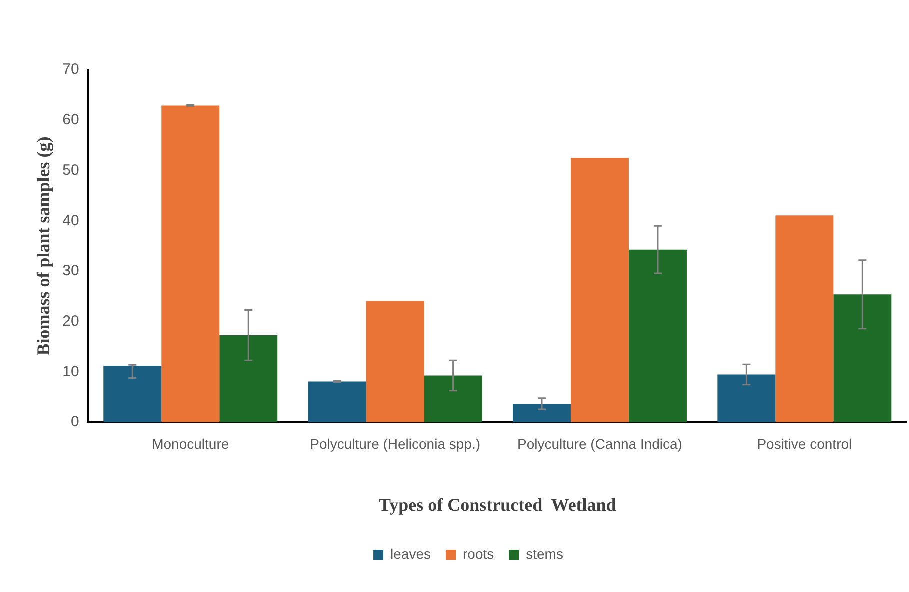  Describe the element at coordinates (71, 371) in the screenshot. I see `y-tick-label: 10` at that location.